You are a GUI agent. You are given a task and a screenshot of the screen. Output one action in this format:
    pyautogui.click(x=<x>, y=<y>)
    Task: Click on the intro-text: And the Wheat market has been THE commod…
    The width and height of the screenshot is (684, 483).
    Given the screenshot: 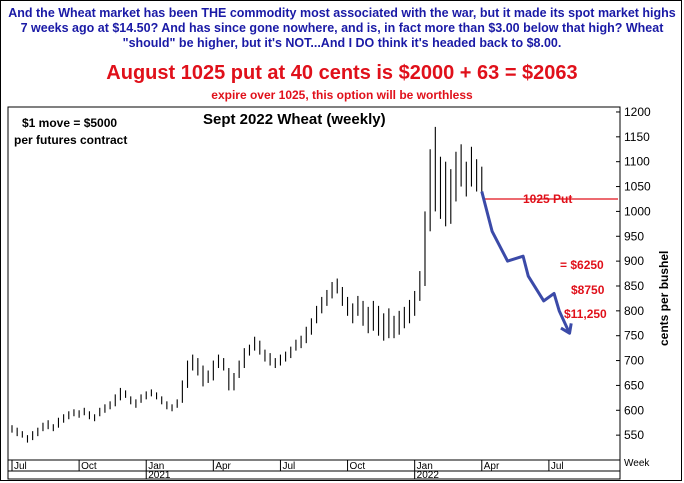 What is the action you would take?
    pyautogui.click(x=342, y=28)
    